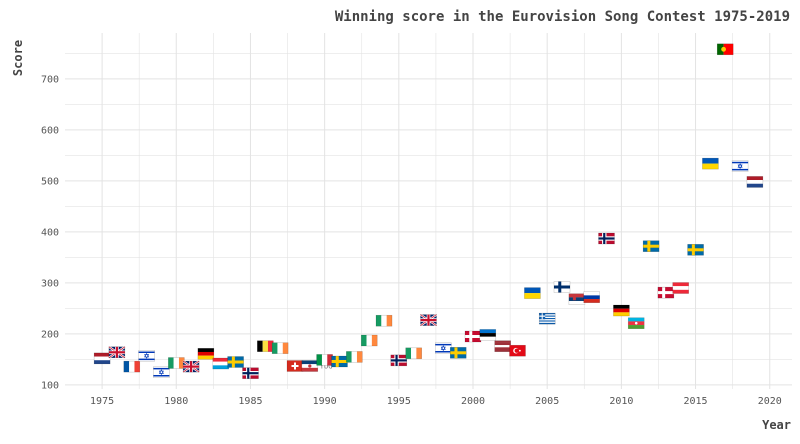  Describe the element at coordinates (606, 238) in the screenshot. I see `flag-norway-2009` at that location.